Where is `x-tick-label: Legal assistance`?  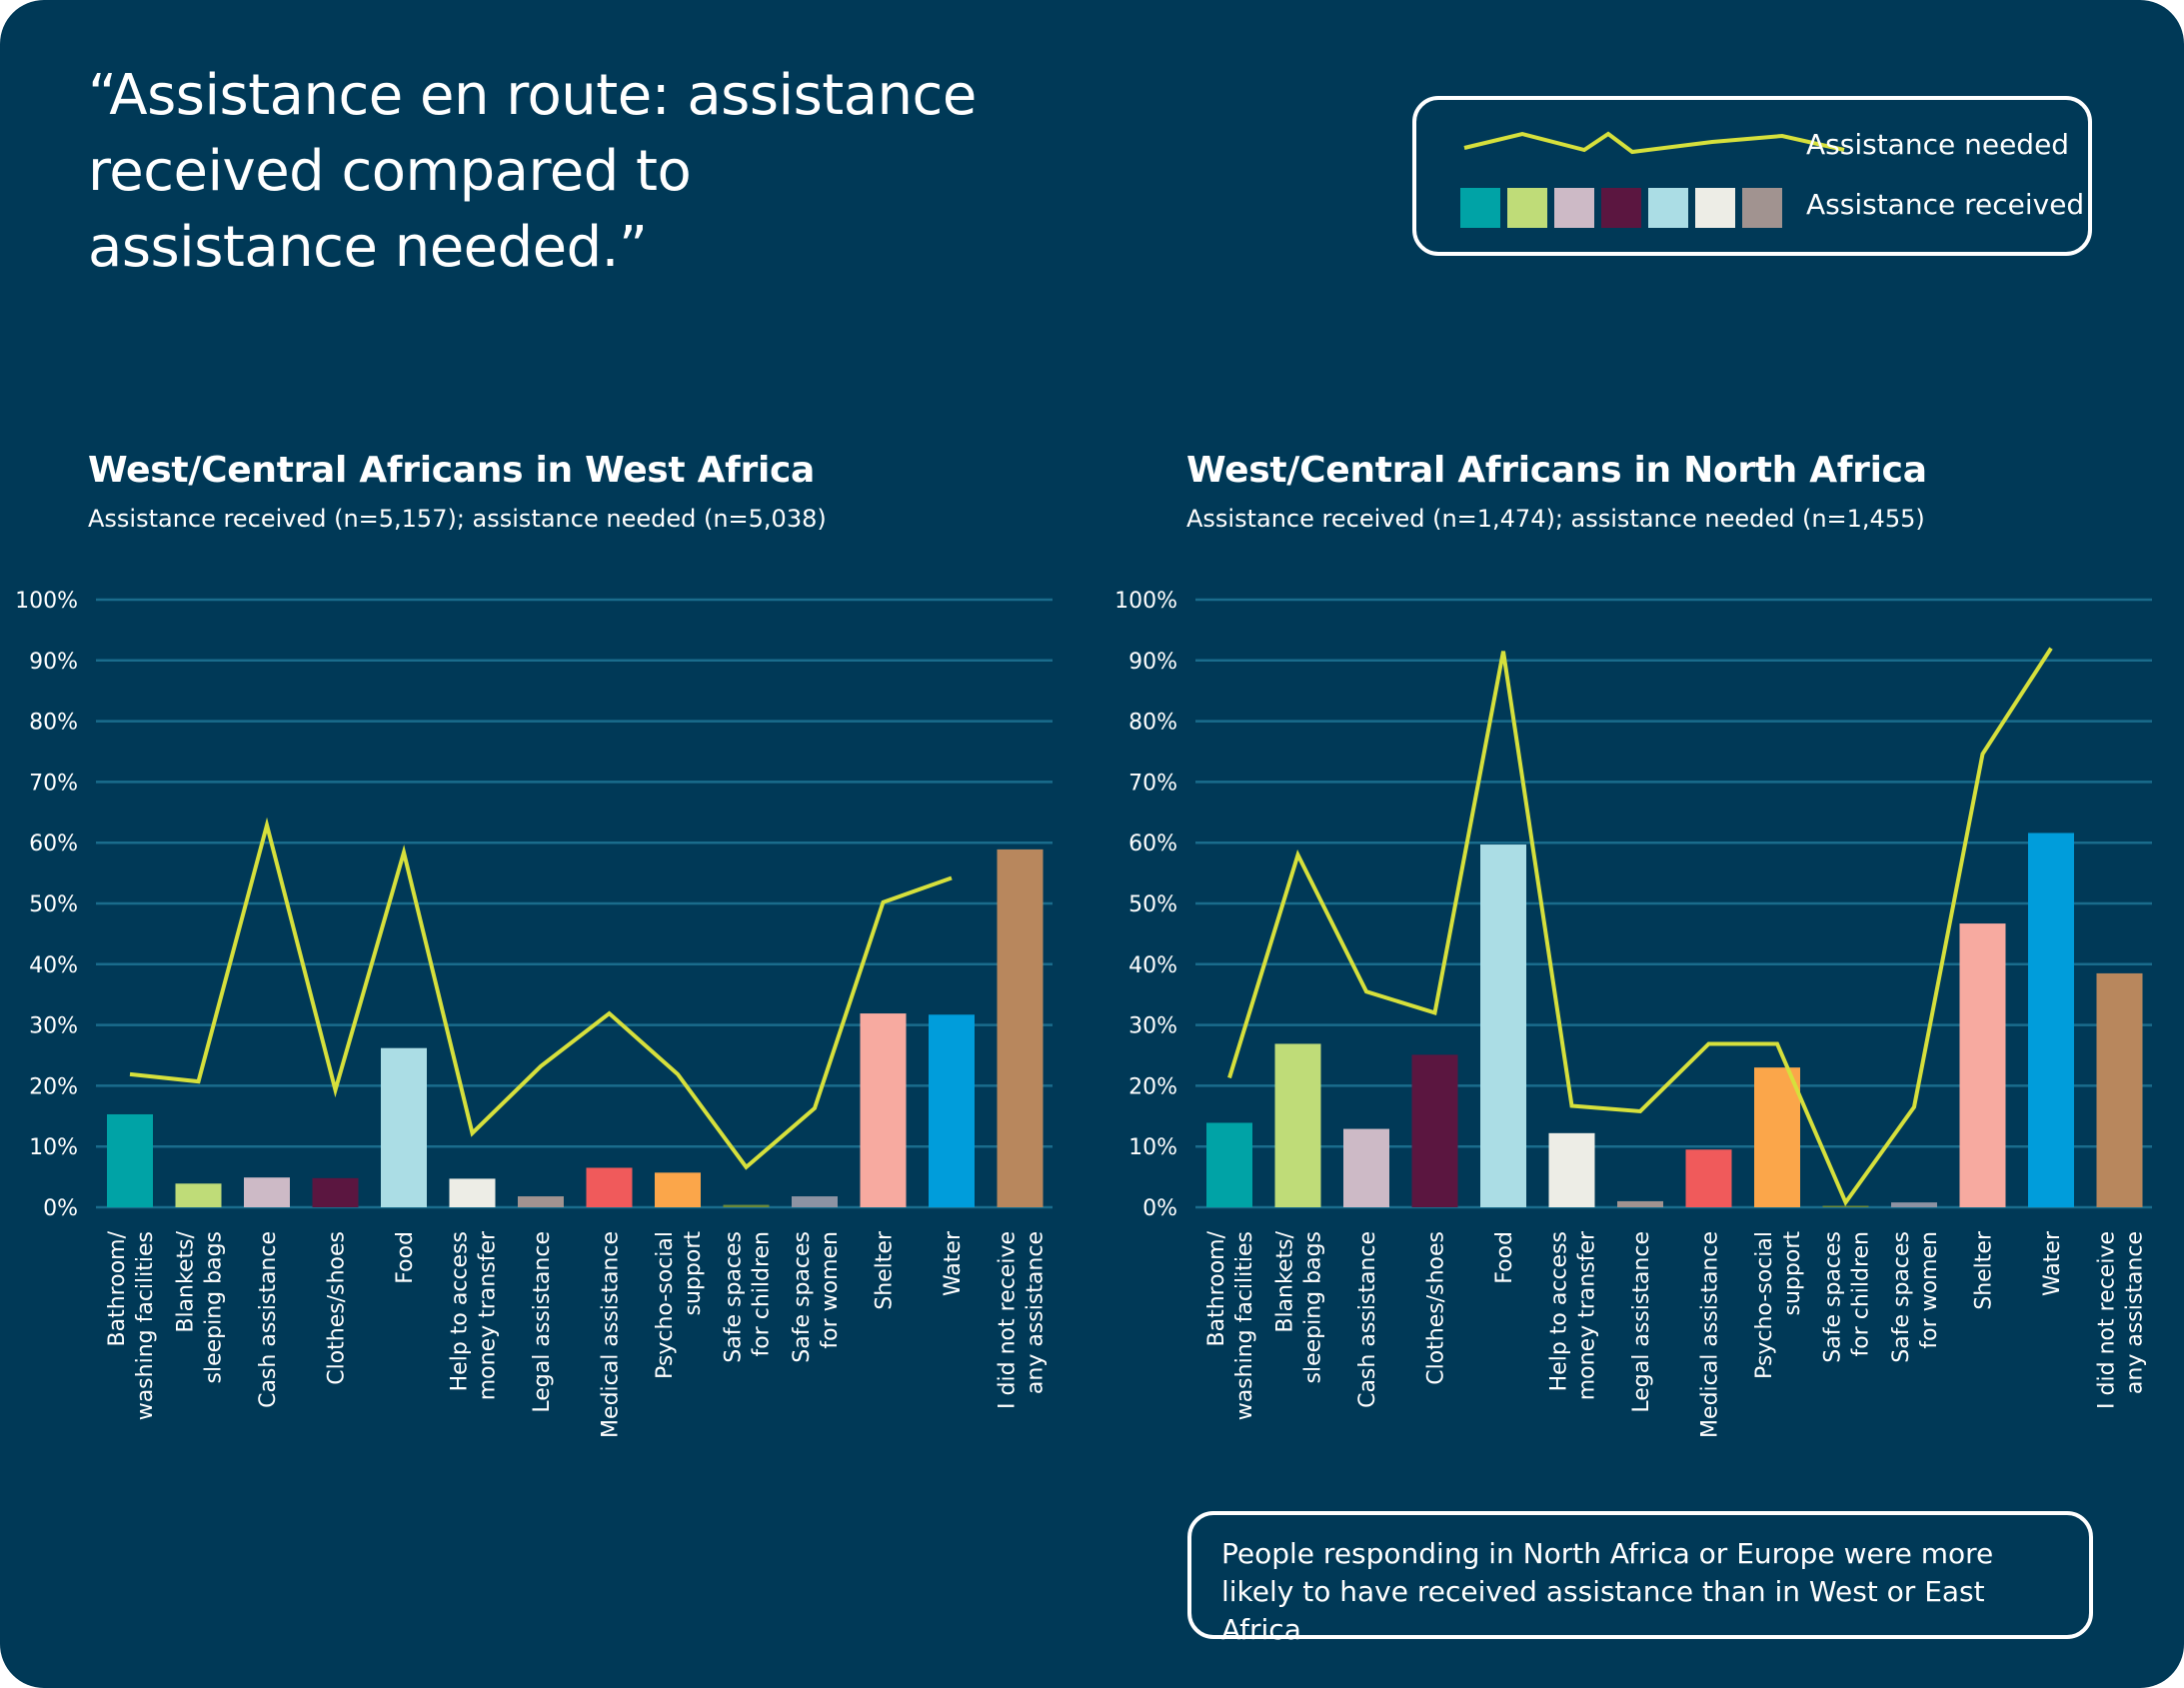 x-tick-label: Legal assistance is located at coordinates (1641, 1322).